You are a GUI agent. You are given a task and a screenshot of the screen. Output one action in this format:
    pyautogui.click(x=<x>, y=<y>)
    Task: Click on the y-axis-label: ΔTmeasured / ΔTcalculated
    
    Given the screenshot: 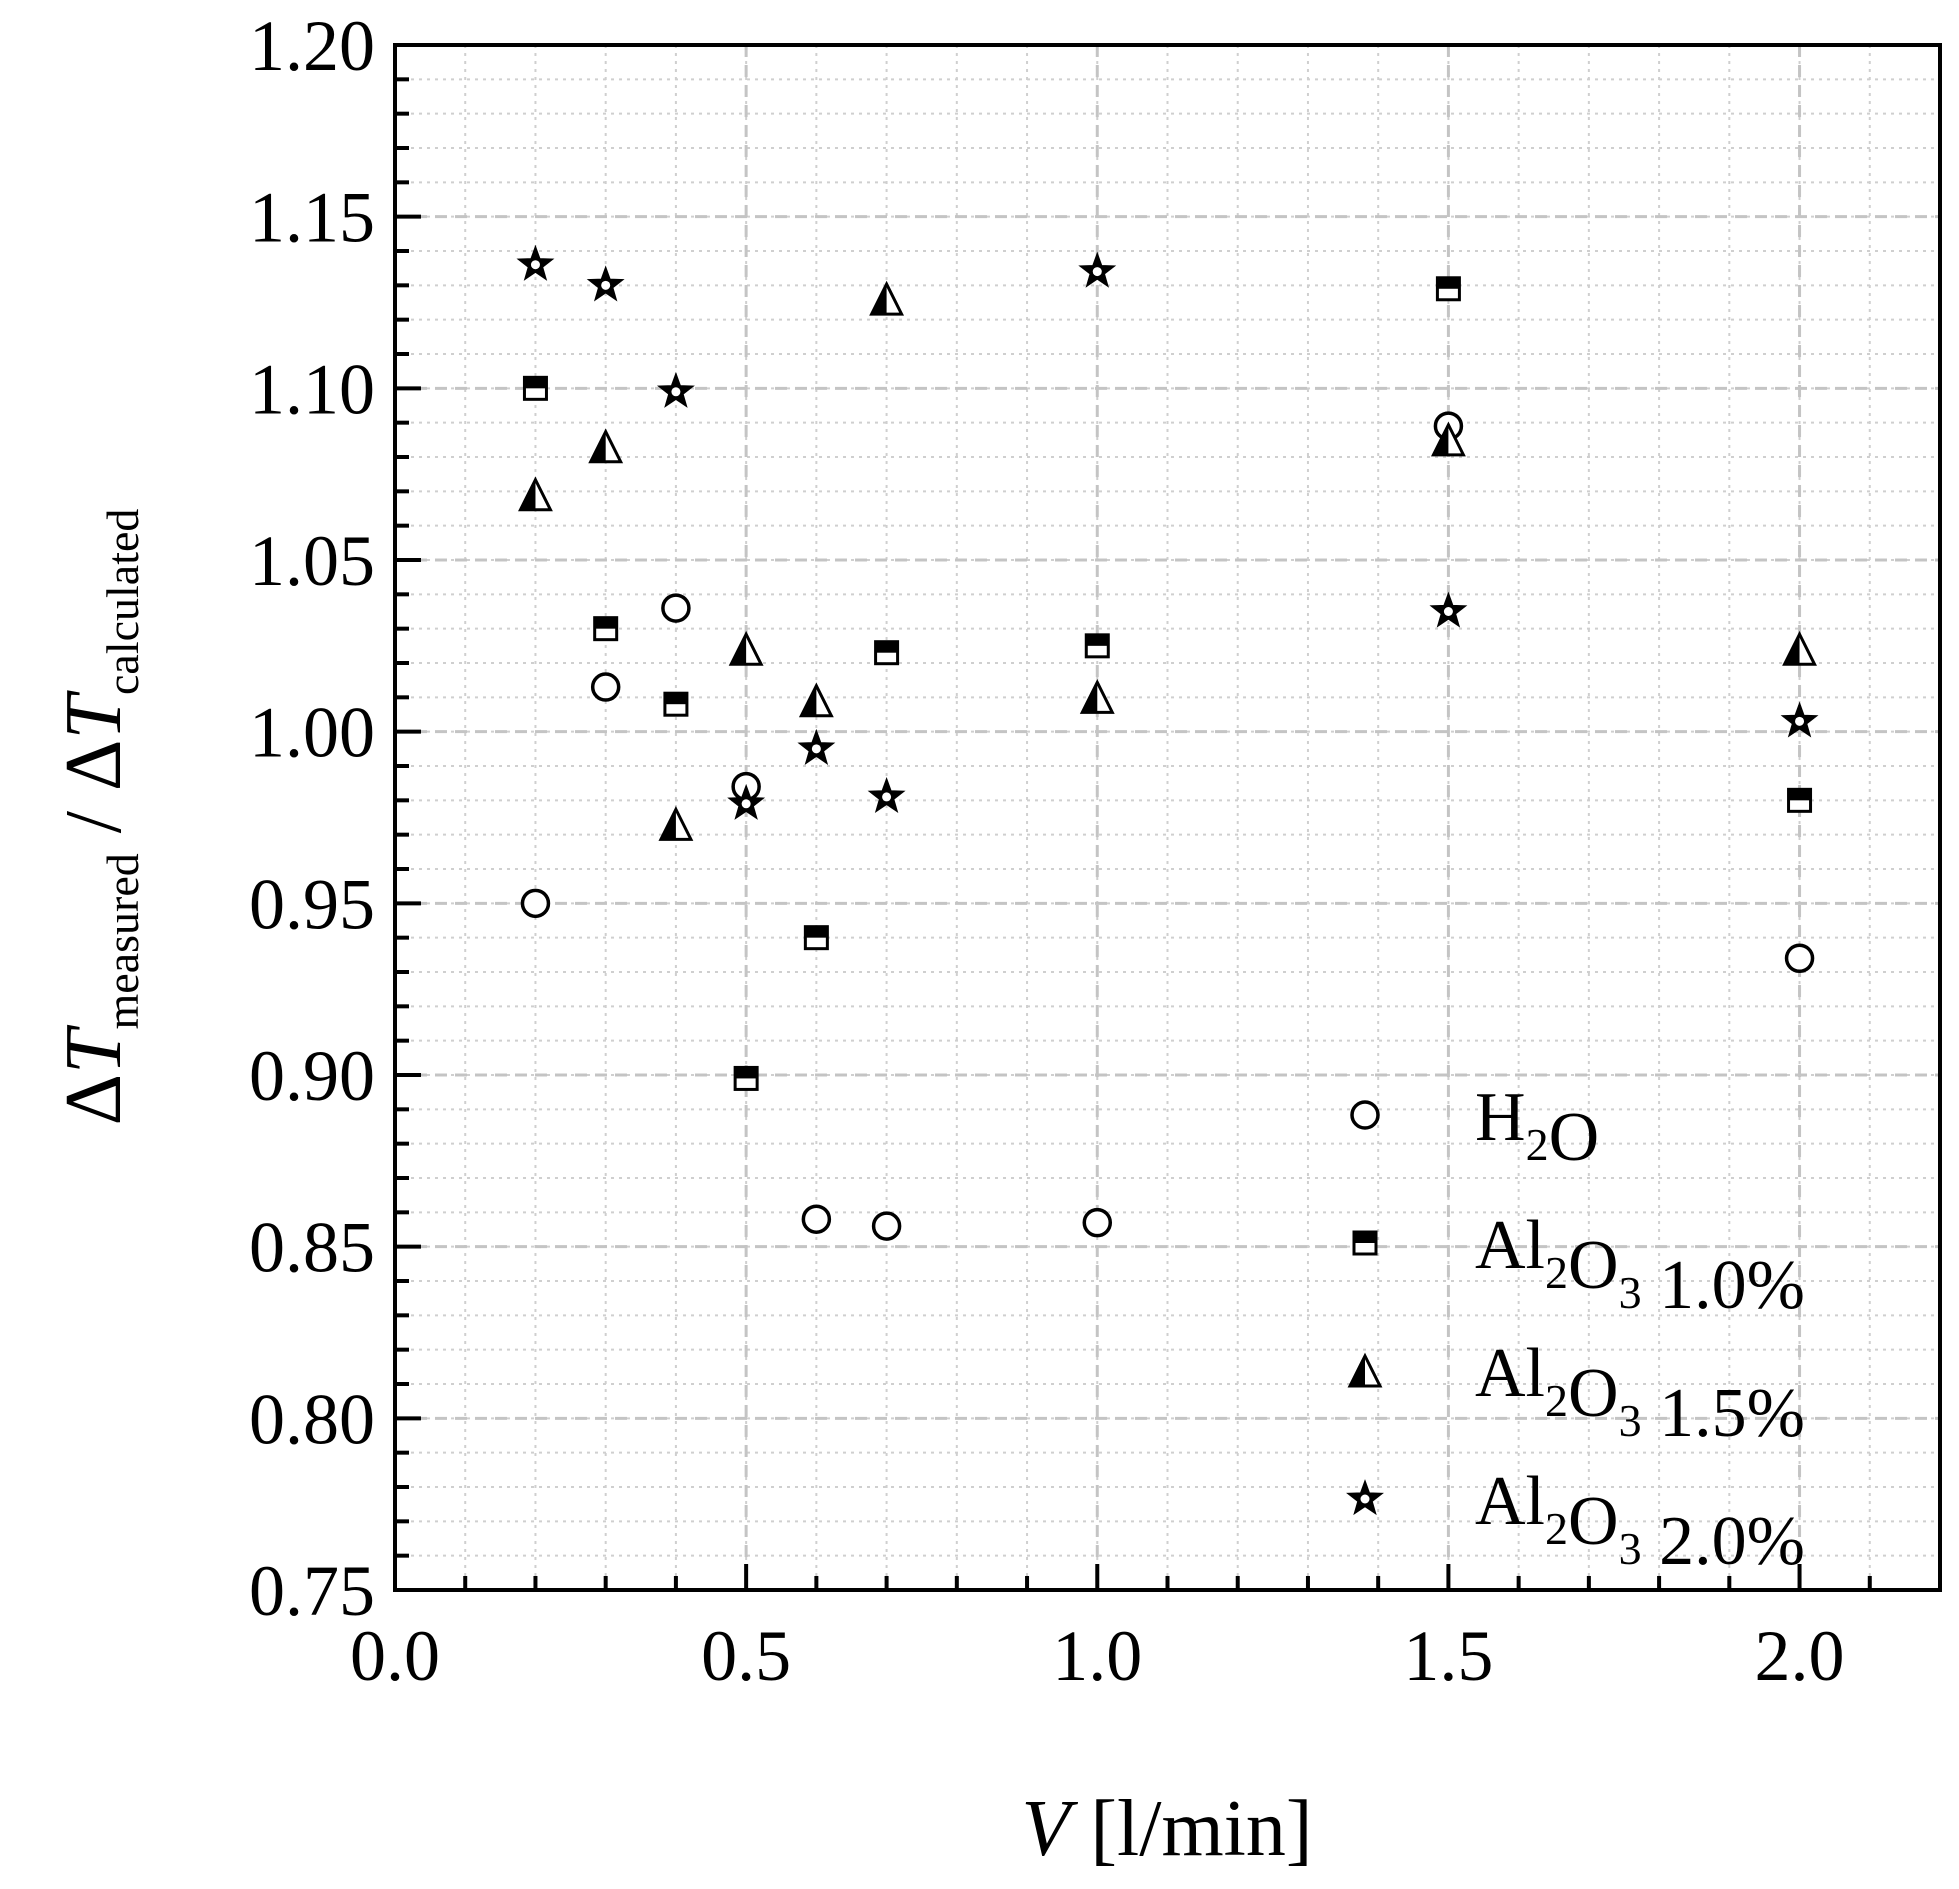 What is the action you would take?
    pyautogui.click(x=99, y=817)
    